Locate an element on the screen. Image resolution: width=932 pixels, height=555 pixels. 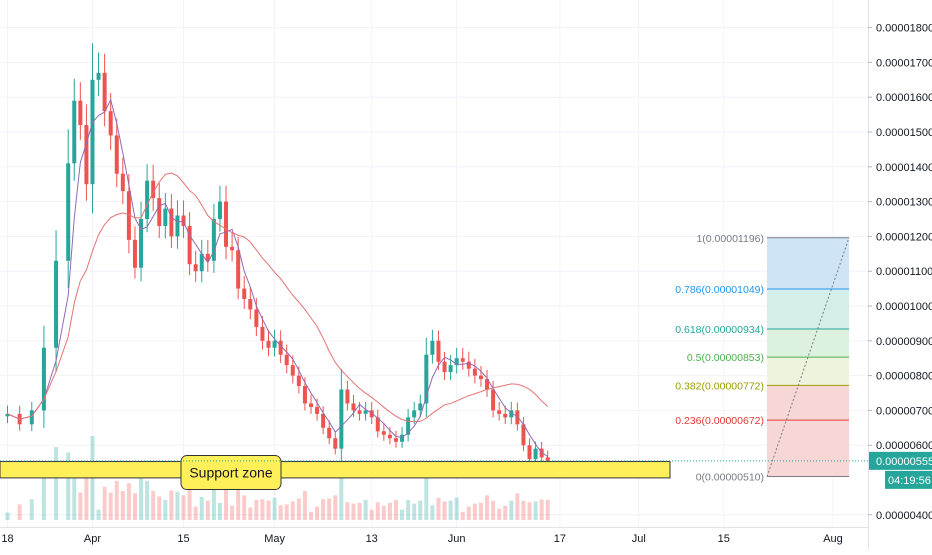
price-axis-tick: 0.00001300 is located at coordinates (904, 203).